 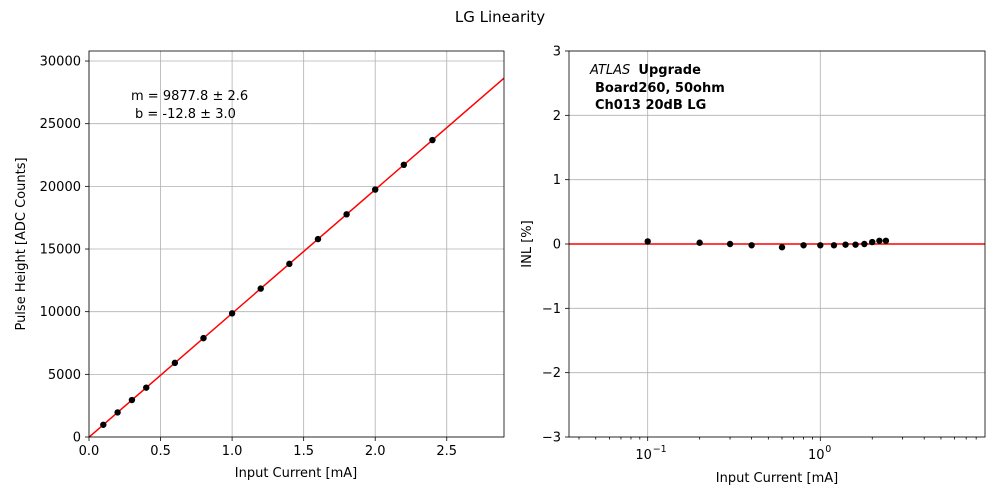 What do you see at coordinates (160, 451) in the screenshot?
I see `x-tick-label: 0.5` at bounding box center [160, 451].